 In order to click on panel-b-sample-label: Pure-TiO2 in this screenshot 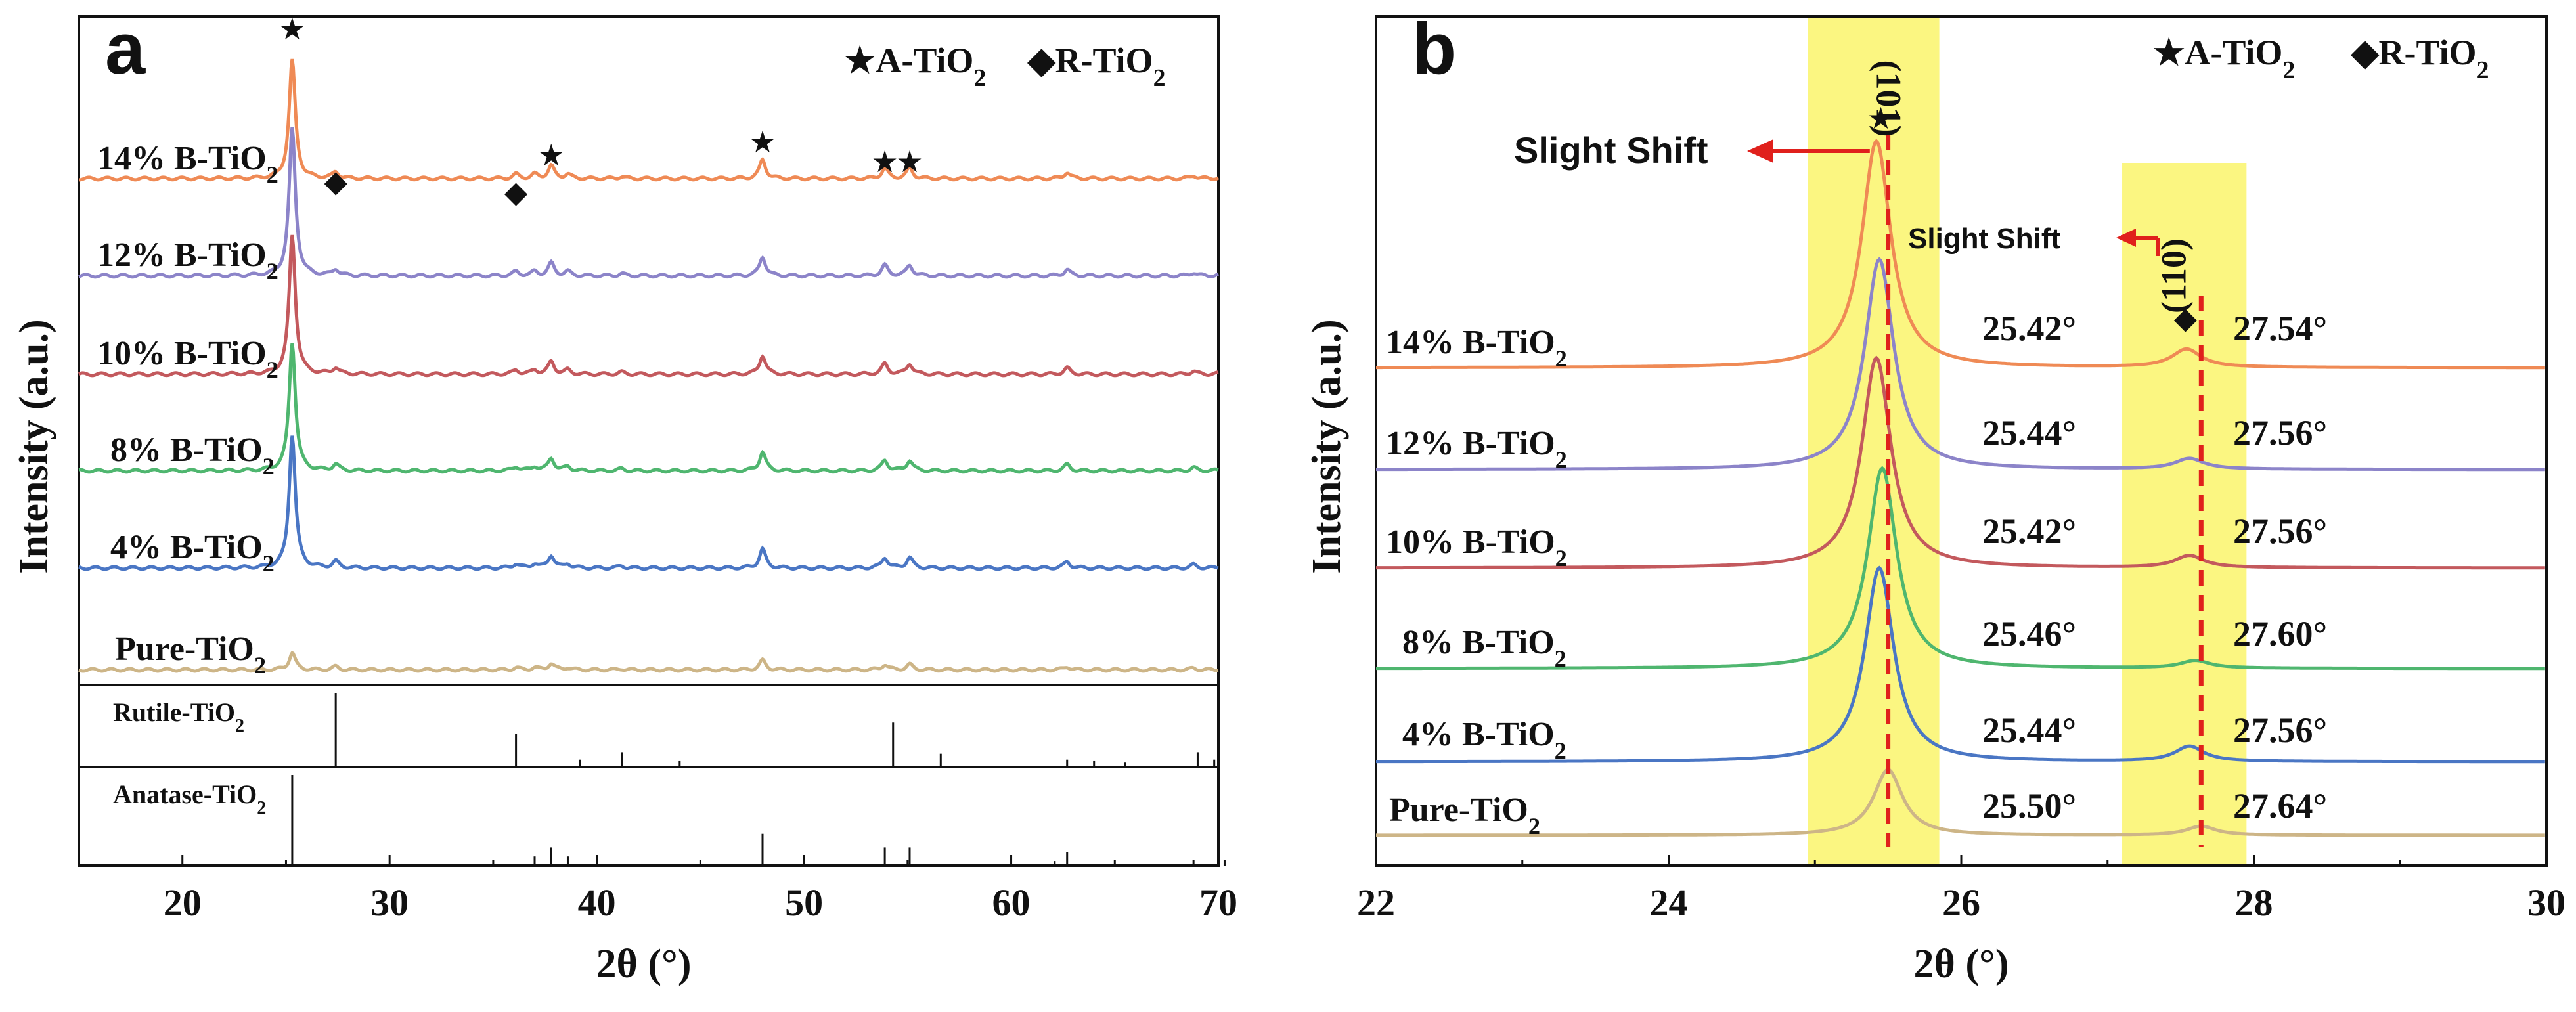, I will do `click(1465, 815)`.